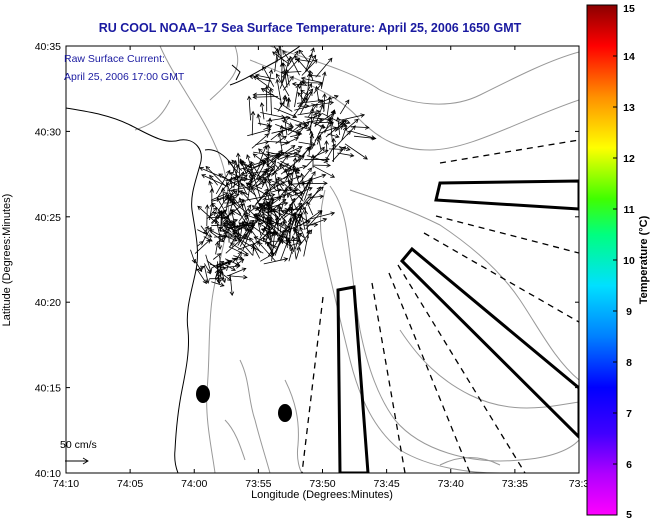 Image resolution: width=651 pixels, height=519 pixels. I want to click on raw-current-label: Raw Surface Current:, so click(114, 59).